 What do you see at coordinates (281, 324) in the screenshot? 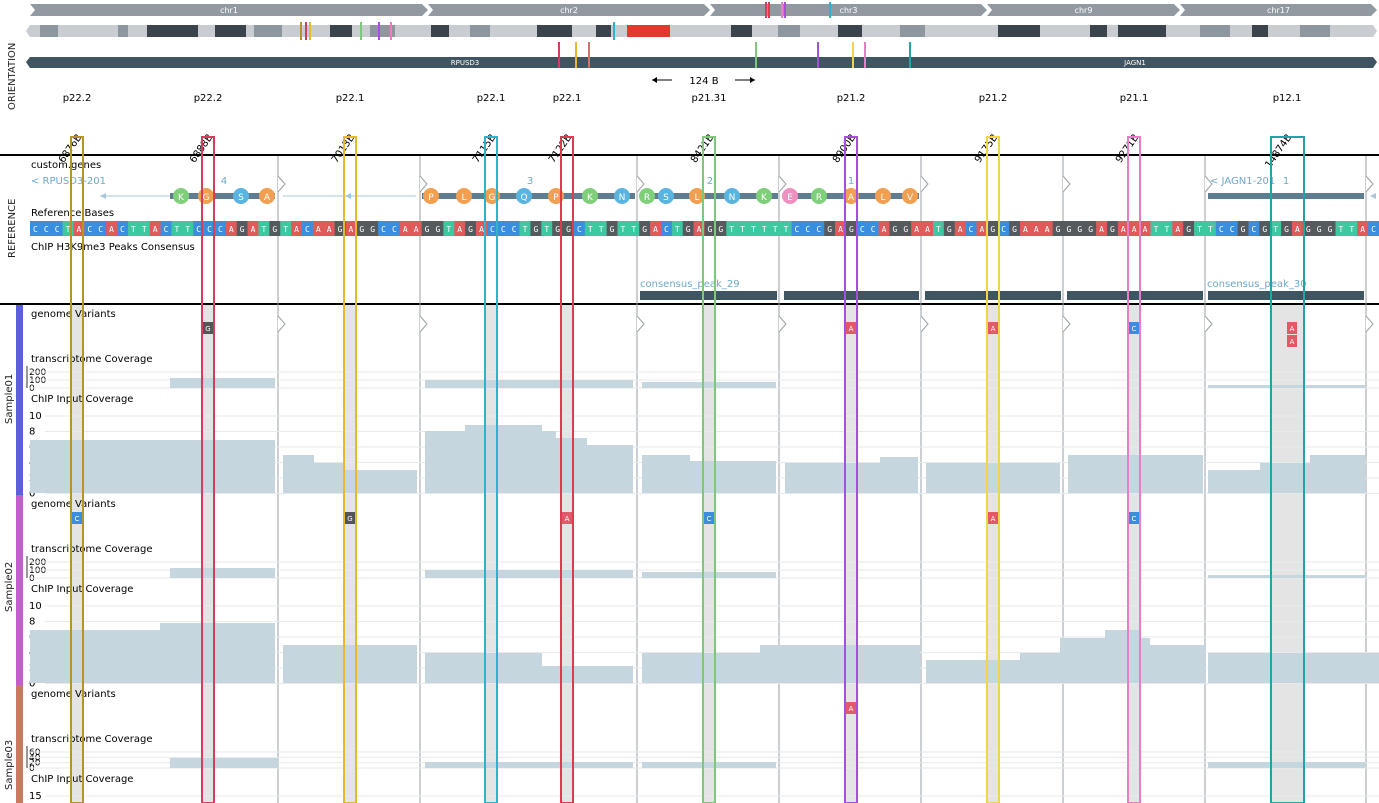
I see `locus-break-marker` at bounding box center [281, 324].